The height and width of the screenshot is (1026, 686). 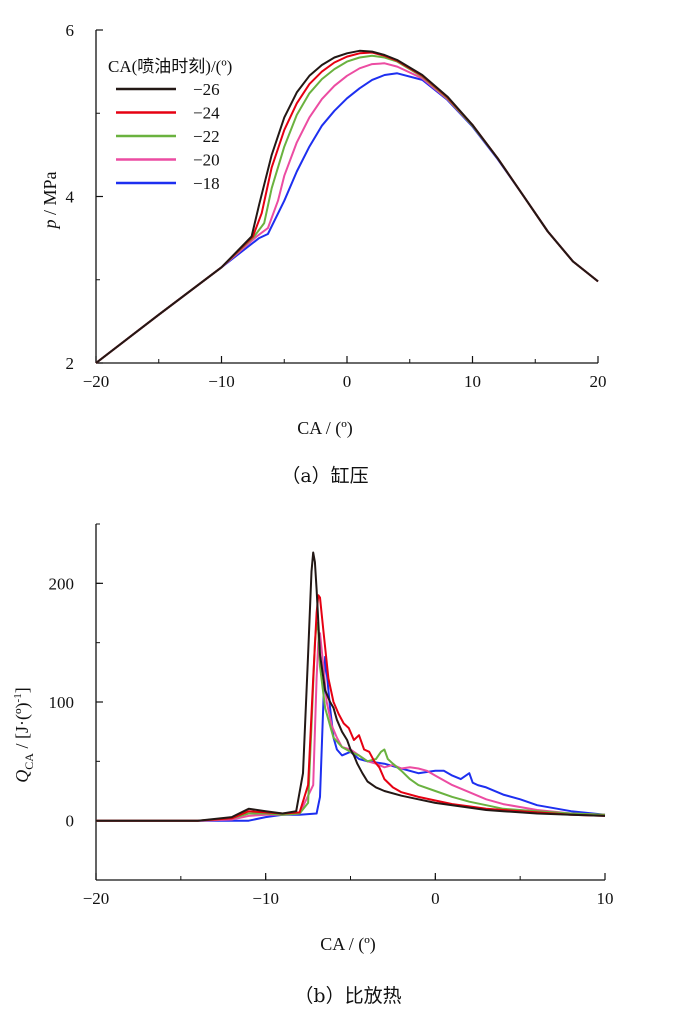 What do you see at coordinates (70, 197) in the screenshot?
I see `y-tick-label: 4` at bounding box center [70, 197].